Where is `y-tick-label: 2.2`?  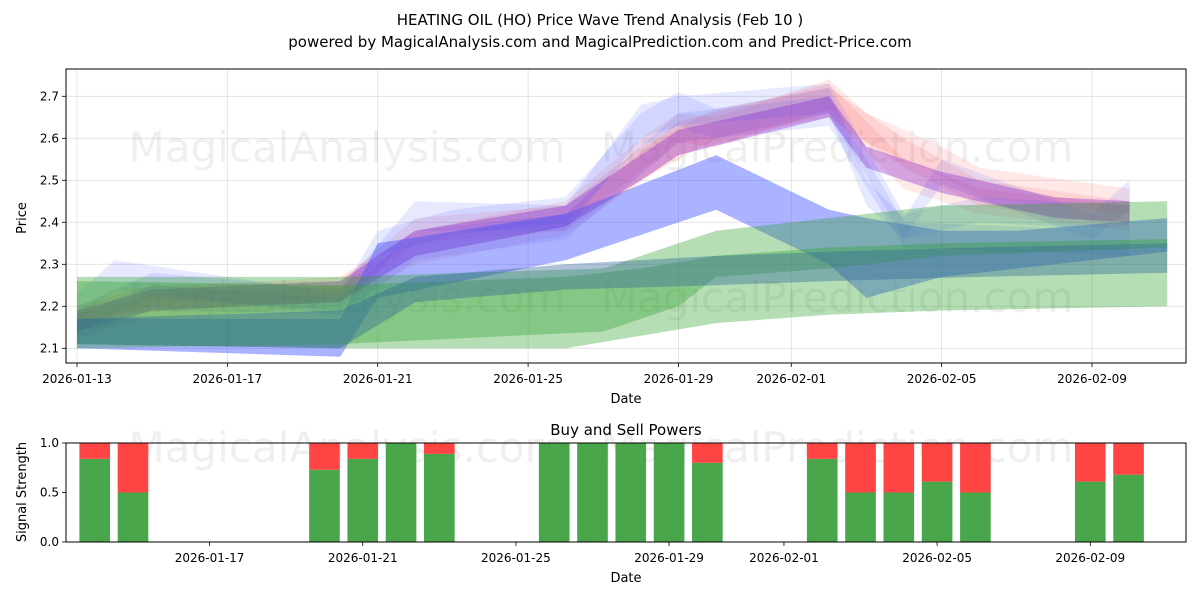
y-tick-label: 2.2 is located at coordinates (49, 306).